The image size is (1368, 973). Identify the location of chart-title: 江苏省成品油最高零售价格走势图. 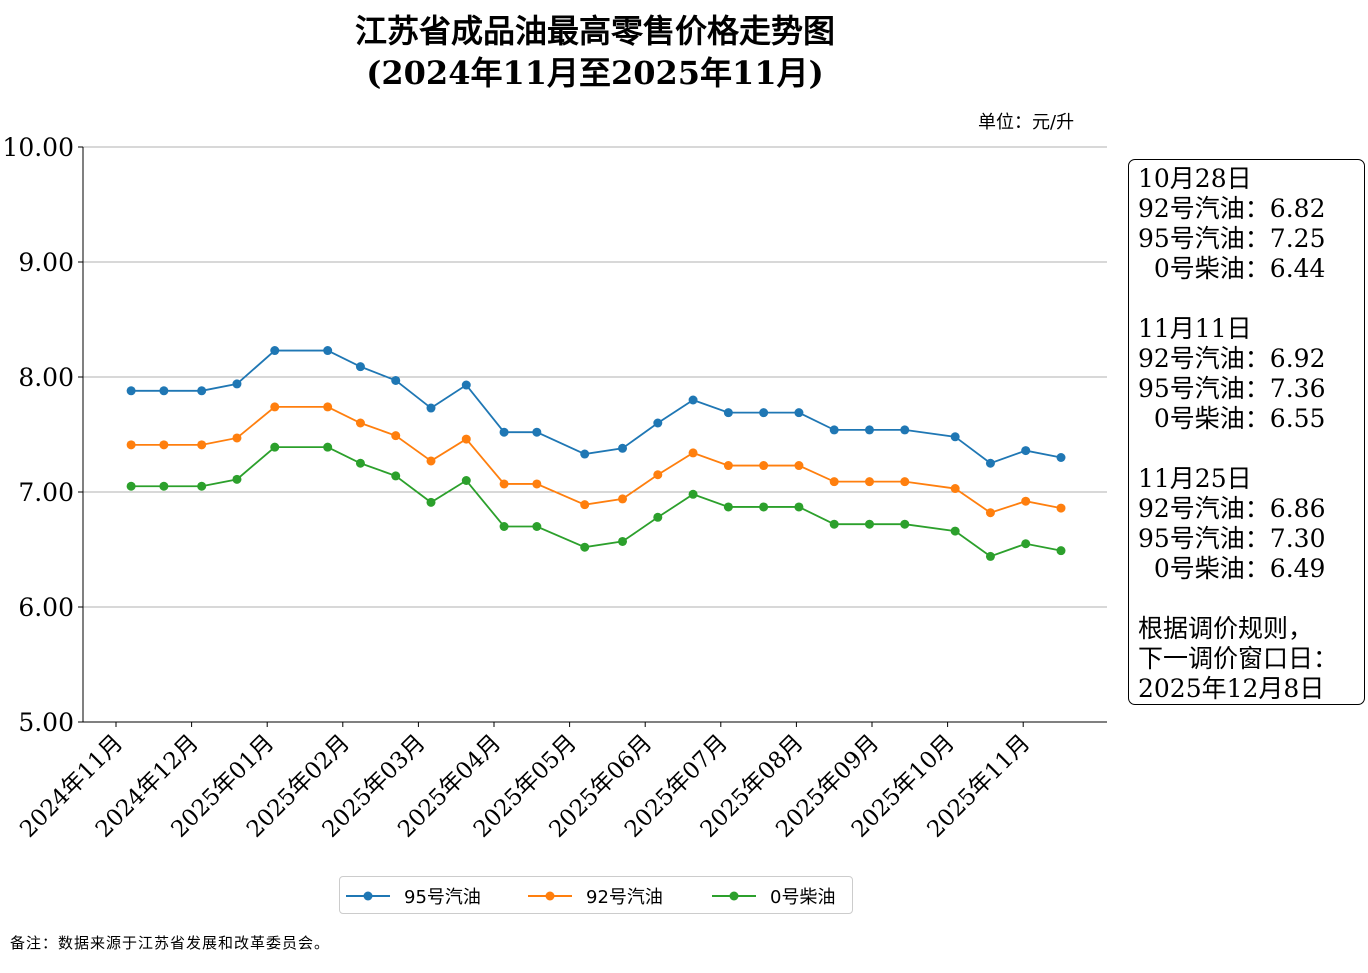
(594, 31).